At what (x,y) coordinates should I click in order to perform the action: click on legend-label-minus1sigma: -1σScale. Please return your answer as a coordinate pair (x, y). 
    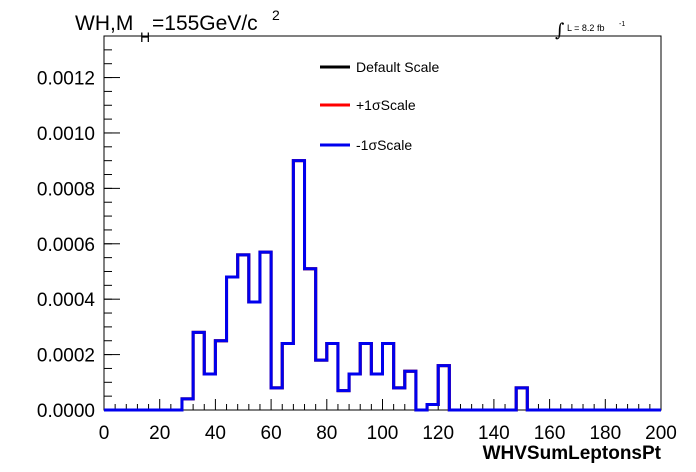
    Looking at the image, I should click on (384, 145).